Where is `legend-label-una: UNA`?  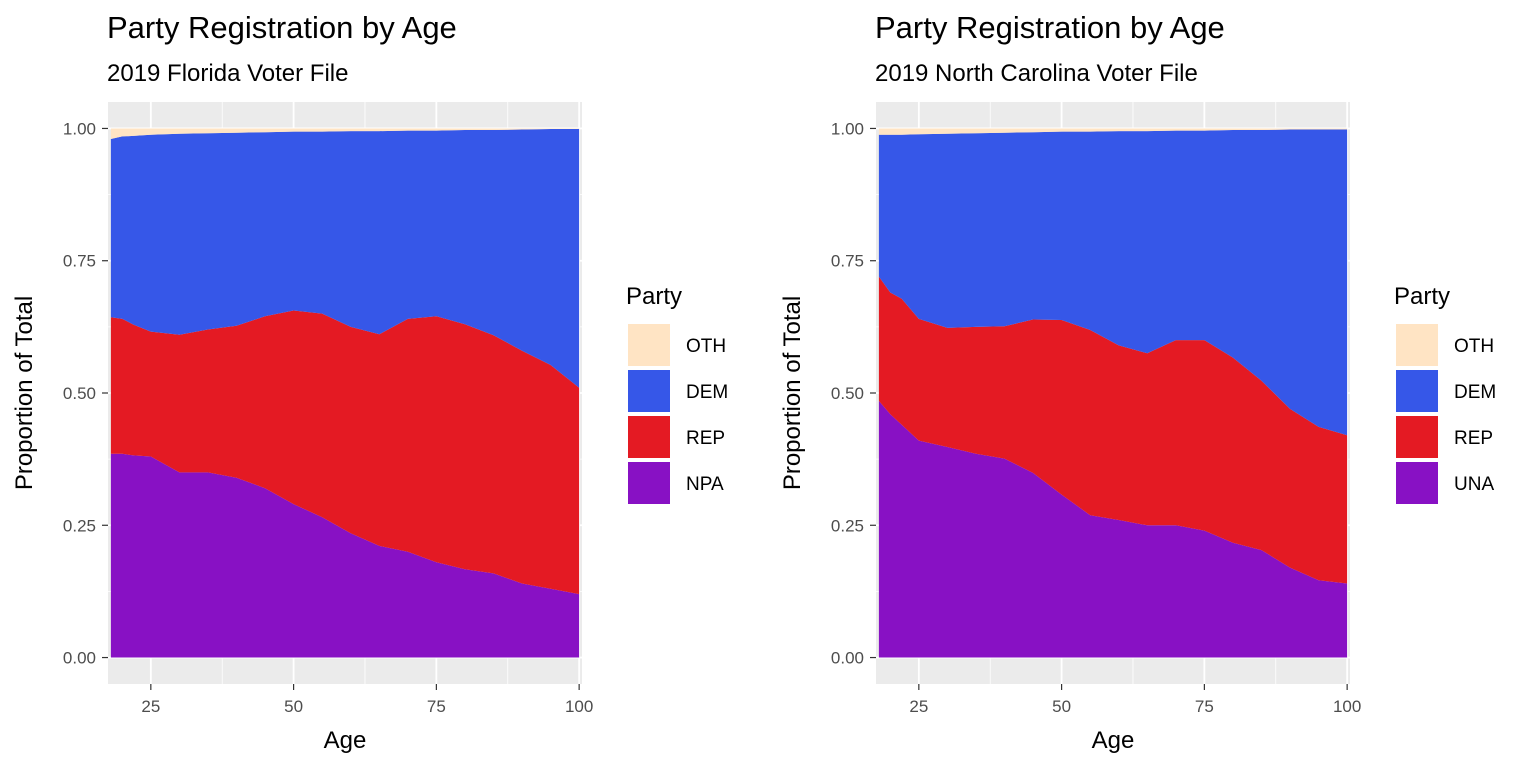
legend-label-una: UNA is located at coordinates (1474, 484).